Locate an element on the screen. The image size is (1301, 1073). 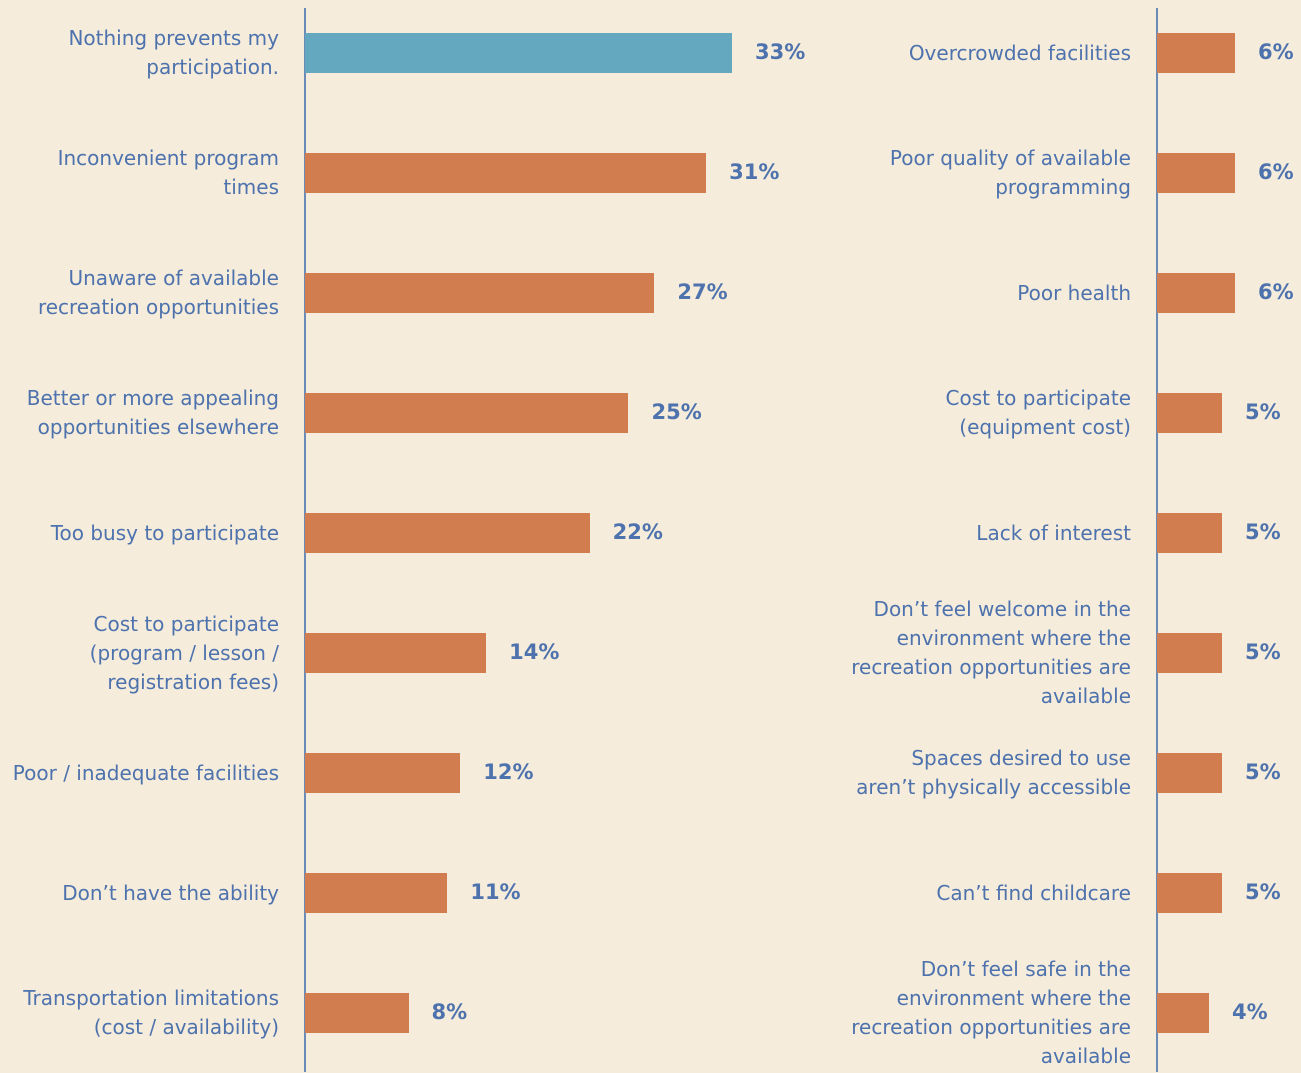
value-label: 8% is located at coordinates (449, 1012).